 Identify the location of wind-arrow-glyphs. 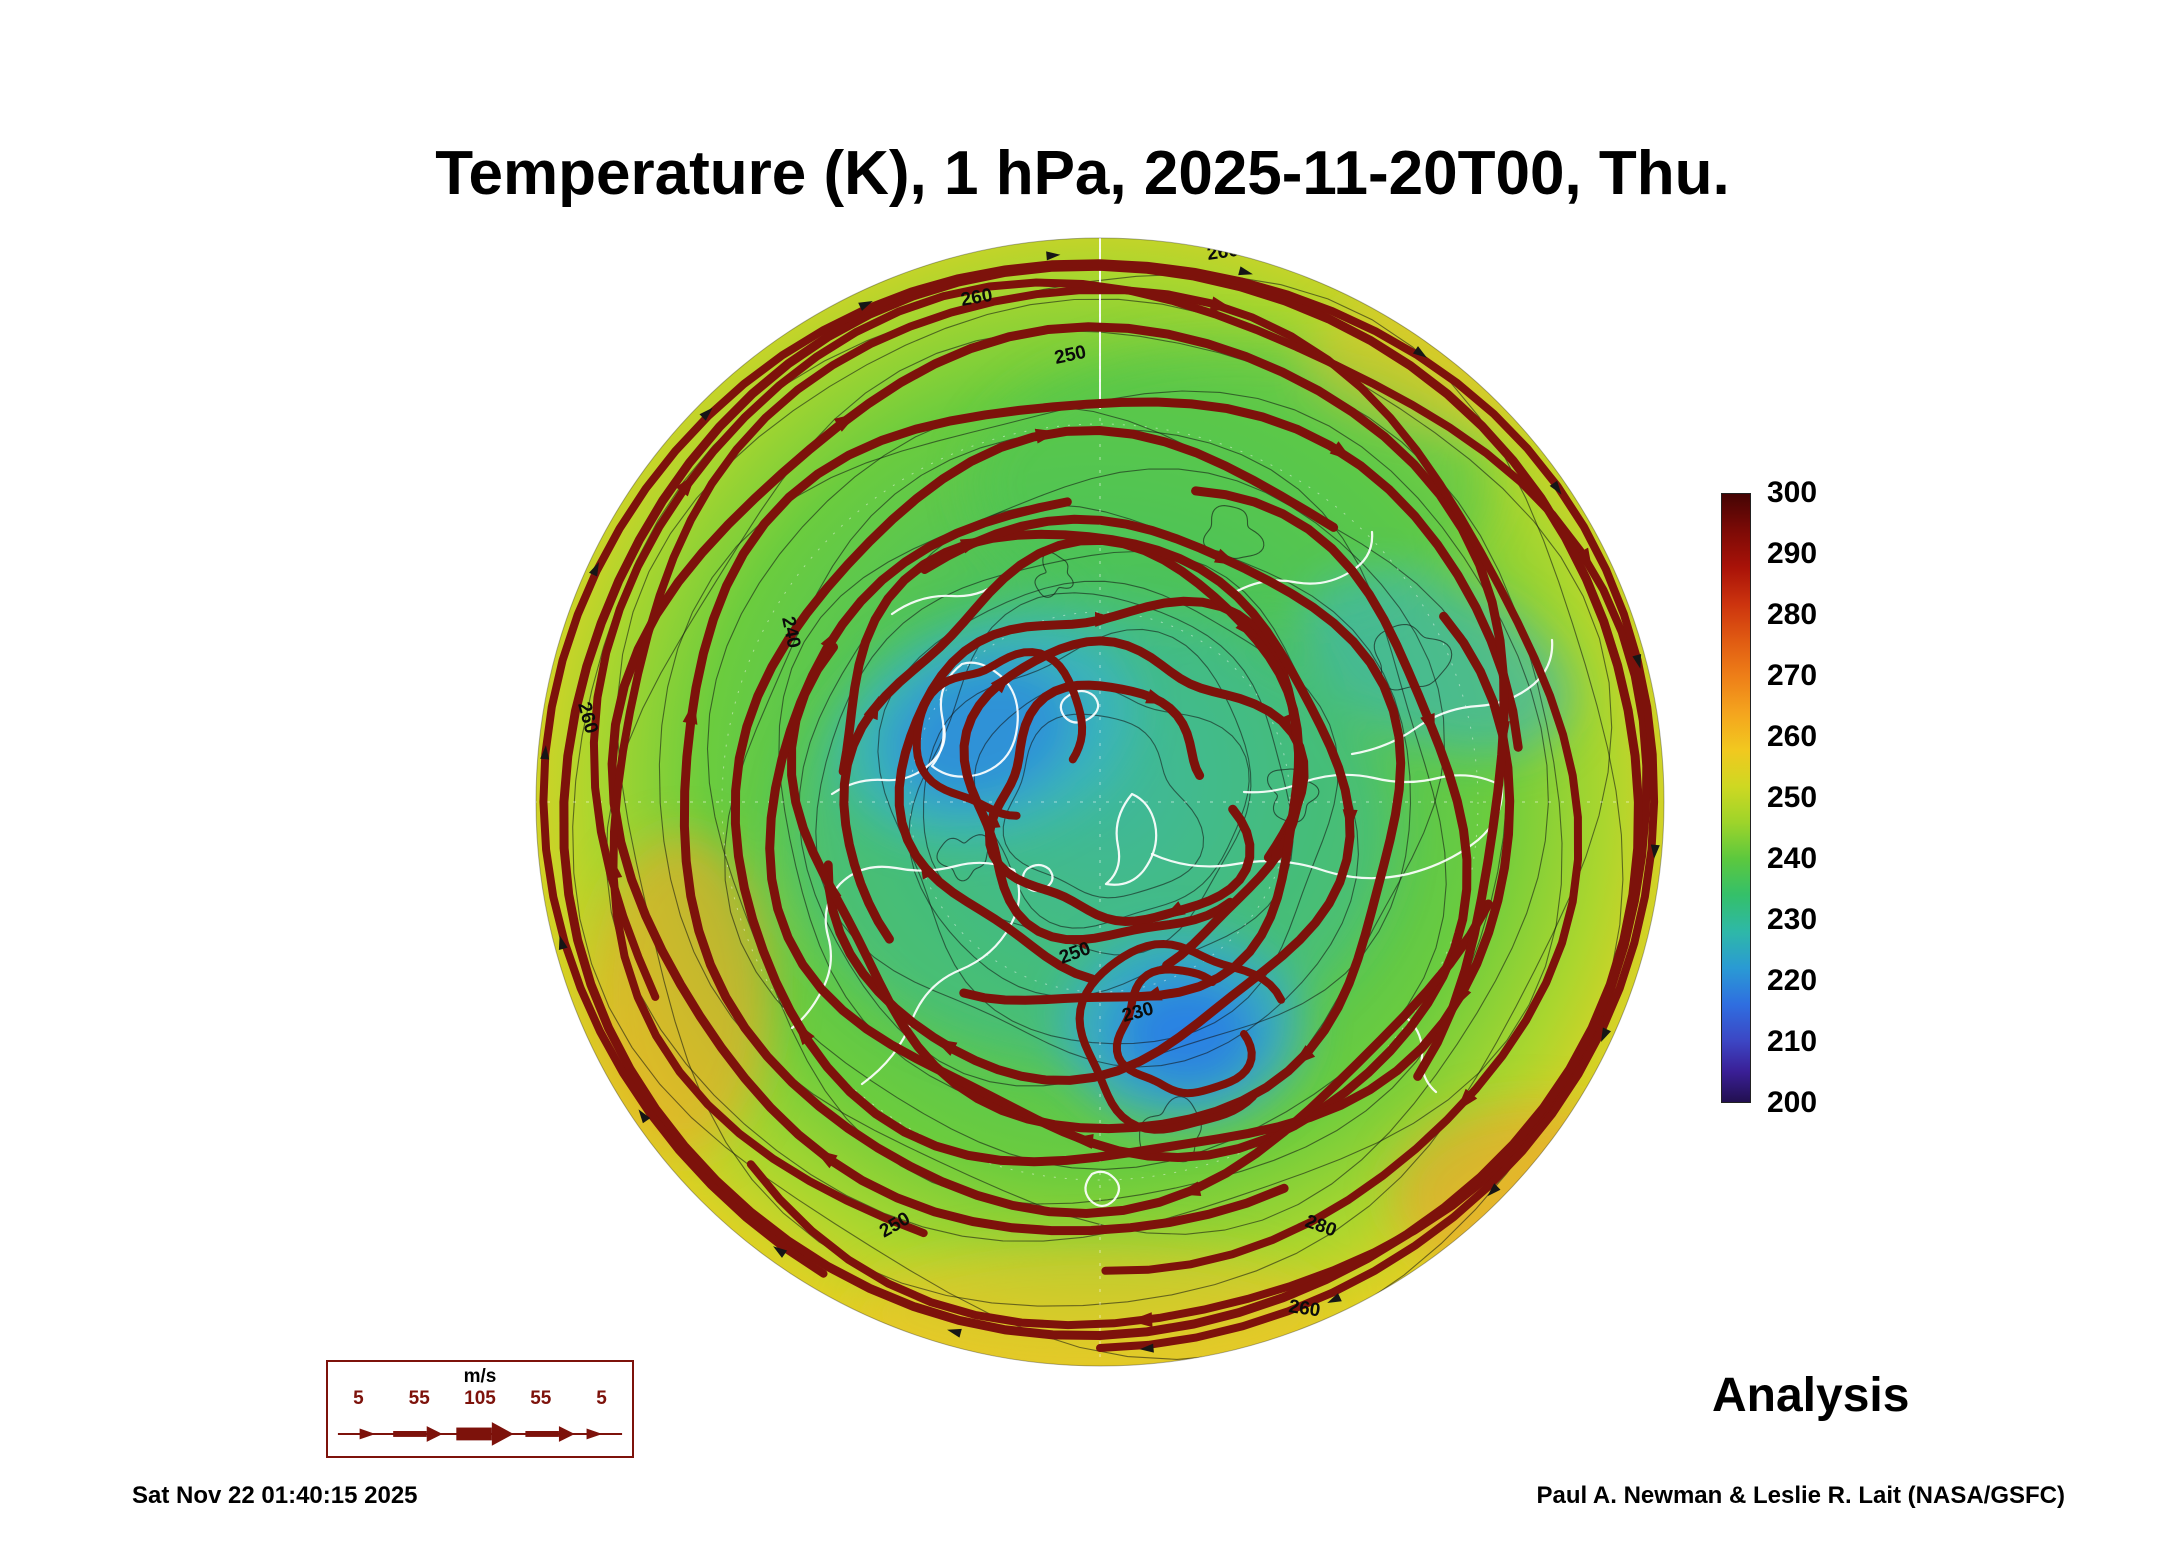
(480, 1434).